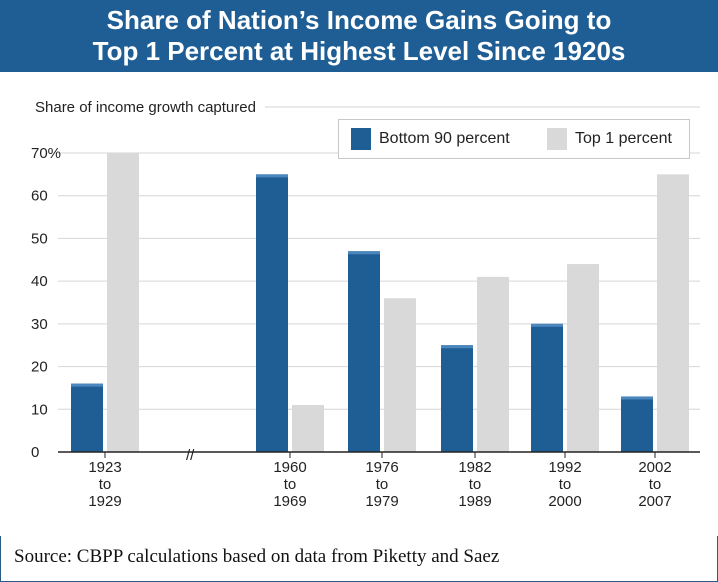 This screenshot has height=582, width=718. I want to click on x-tick-label: 2002, so click(654, 467).